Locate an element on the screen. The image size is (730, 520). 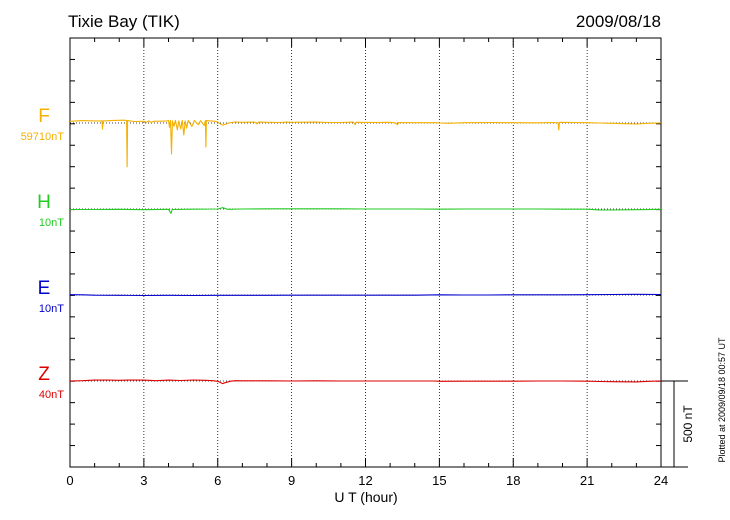
x-tick-label-6: 6 is located at coordinates (217, 480).